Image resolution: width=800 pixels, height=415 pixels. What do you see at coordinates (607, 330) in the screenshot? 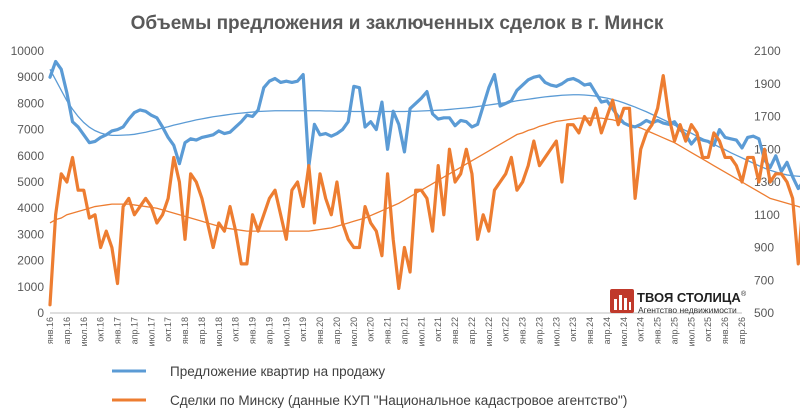
I see `x-tick-label: апр.24` at bounding box center [607, 330].